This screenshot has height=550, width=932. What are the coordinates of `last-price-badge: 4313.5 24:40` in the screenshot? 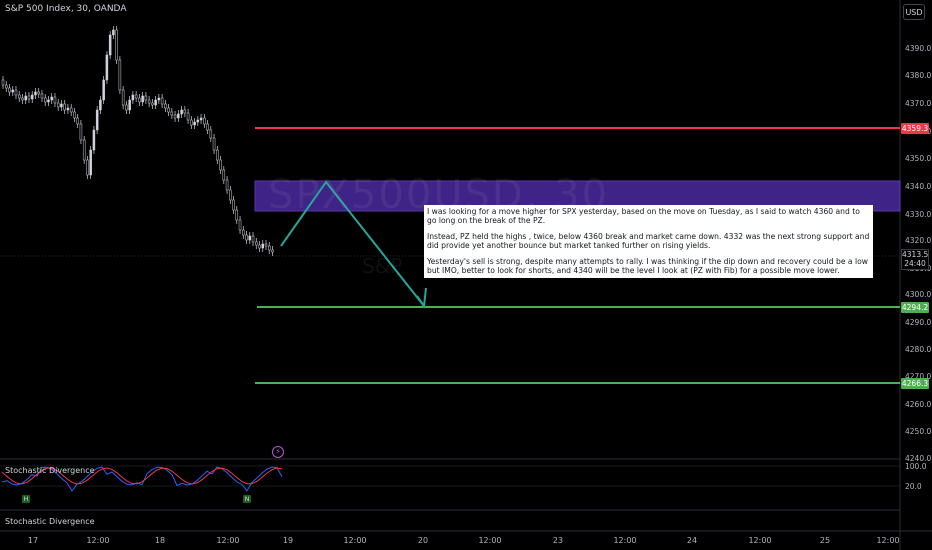 It's located at (915, 259).